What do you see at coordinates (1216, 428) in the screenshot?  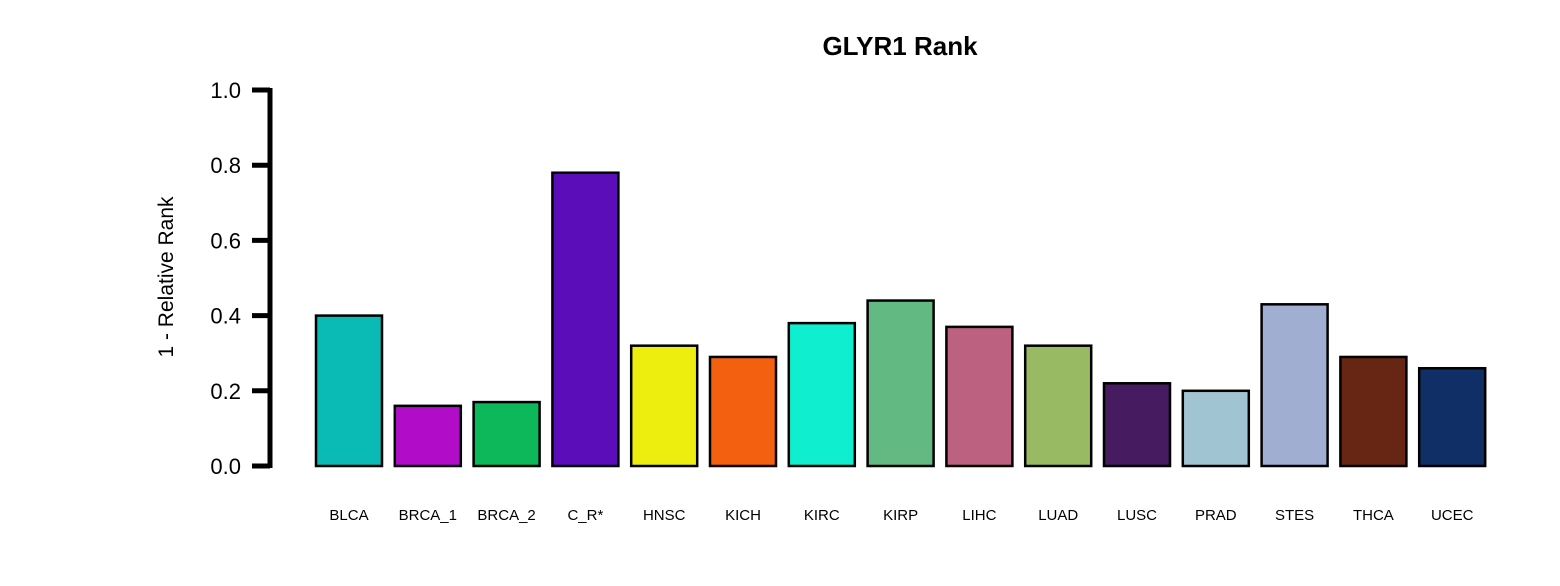 I see `bar-prad` at bounding box center [1216, 428].